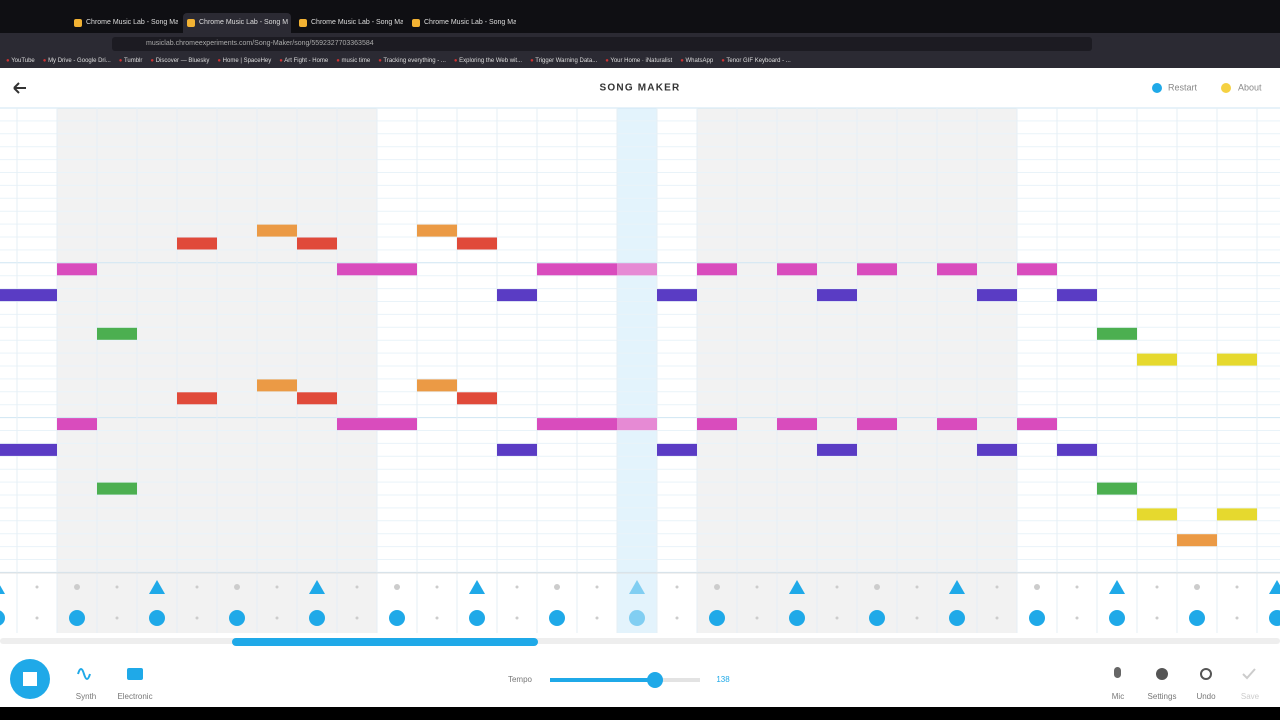 This screenshot has height=720, width=1280. Describe the element at coordinates (84, 674) in the screenshot. I see `synth-icon` at that location.